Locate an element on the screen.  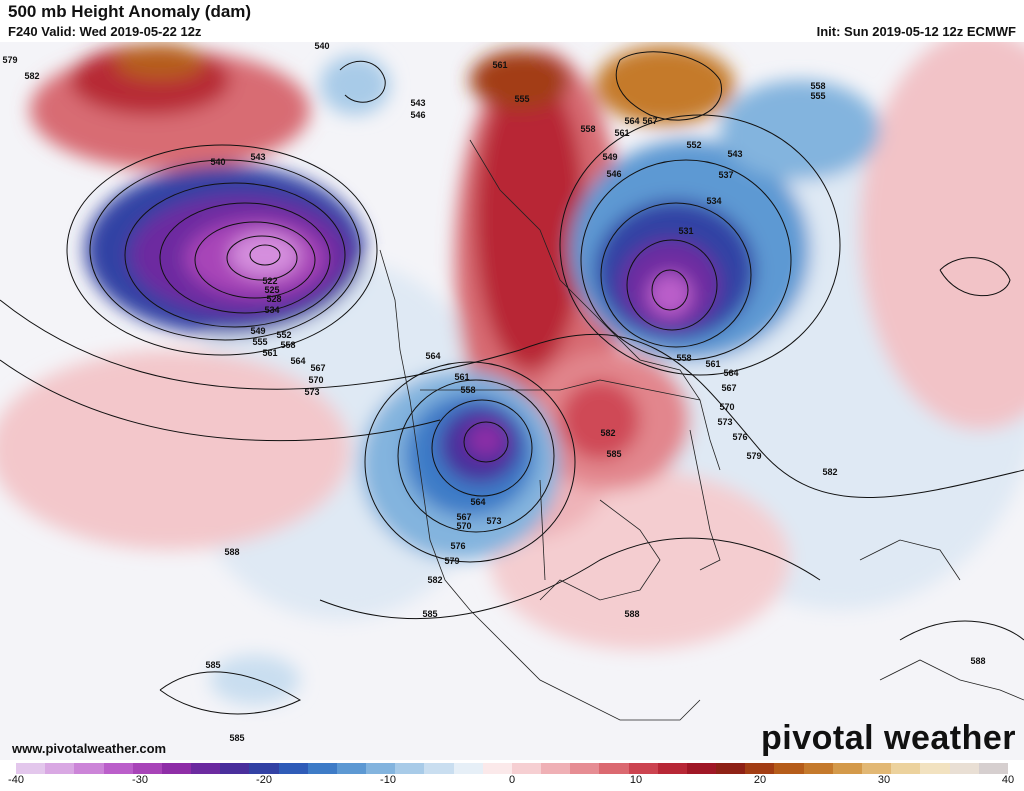
colorbar is located at coordinates (512, 768).